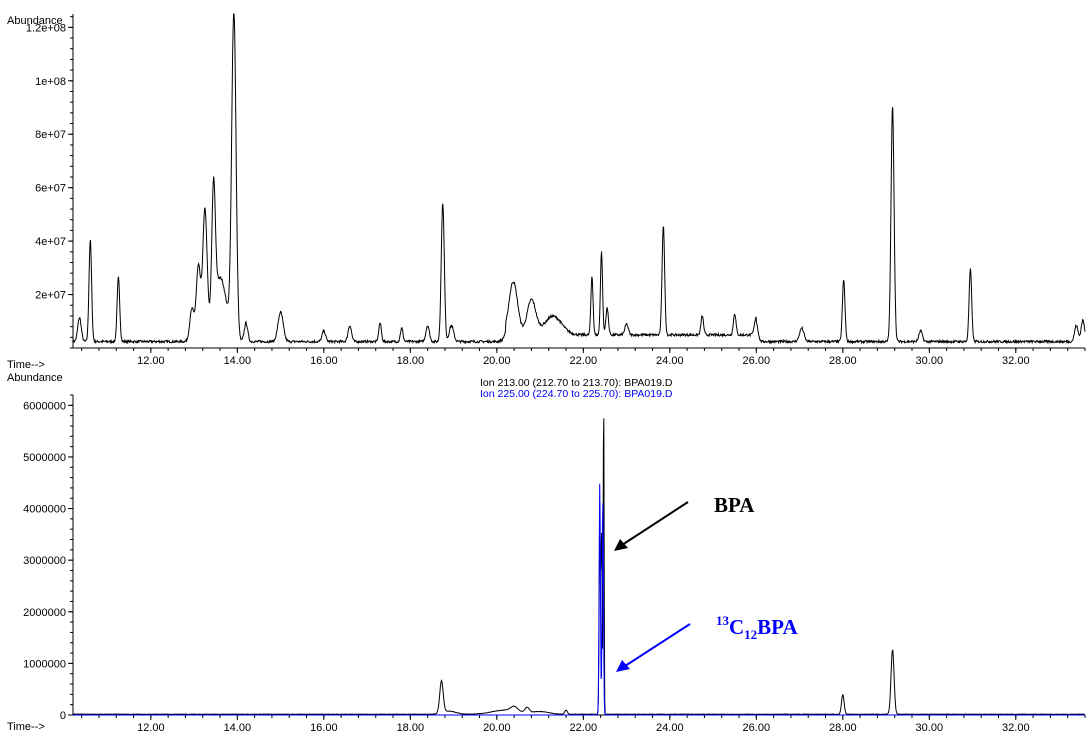  What do you see at coordinates (50, 82) in the screenshot?
I see `top-y-tick-label: 1e+08` at bounding box center [50, 82].